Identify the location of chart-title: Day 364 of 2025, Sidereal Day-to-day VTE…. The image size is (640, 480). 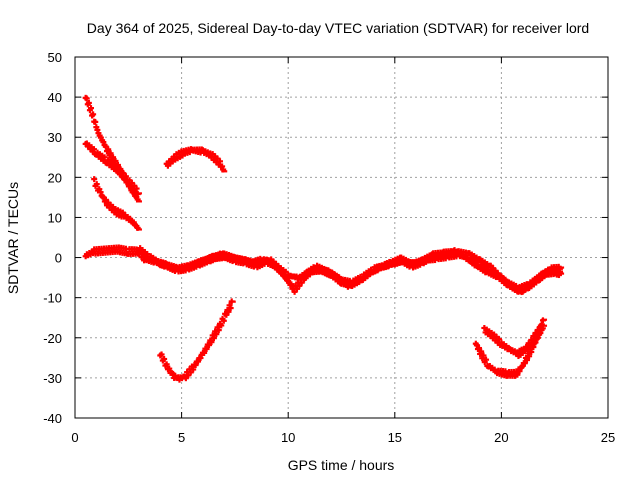
(338, 28).